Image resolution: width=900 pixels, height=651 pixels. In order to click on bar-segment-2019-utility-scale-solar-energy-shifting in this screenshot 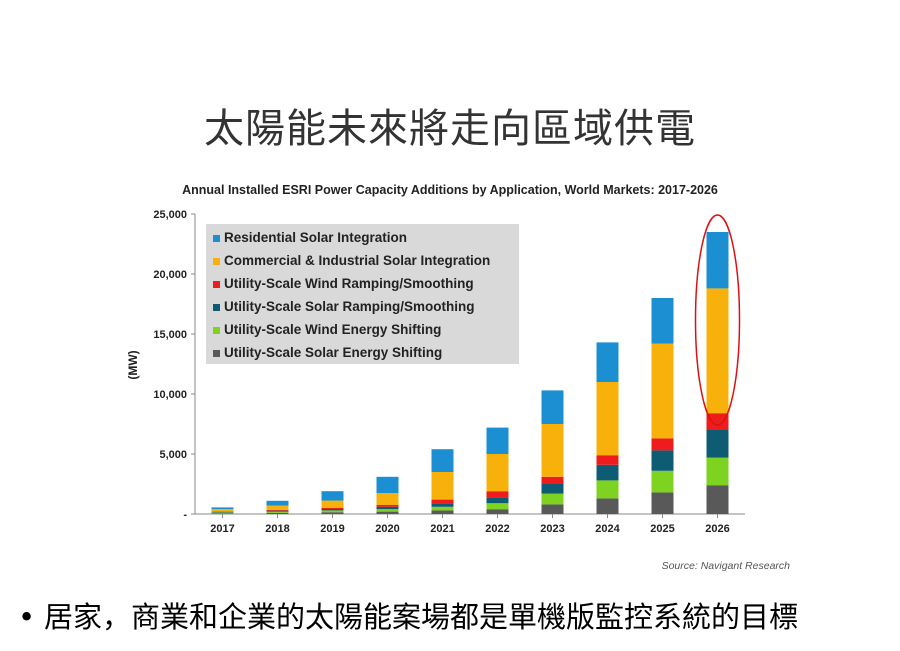, I will do `click(333, 513)`.